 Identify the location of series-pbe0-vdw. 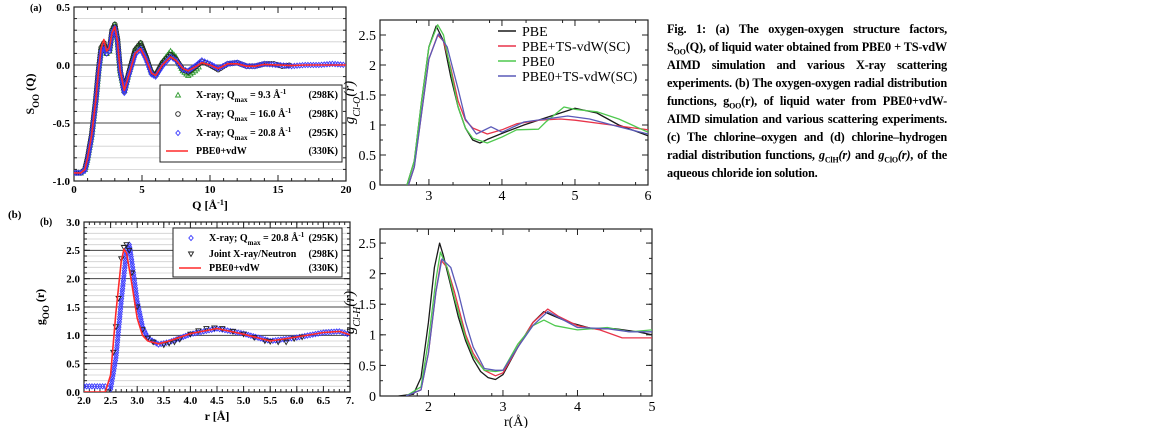
(217, 320).